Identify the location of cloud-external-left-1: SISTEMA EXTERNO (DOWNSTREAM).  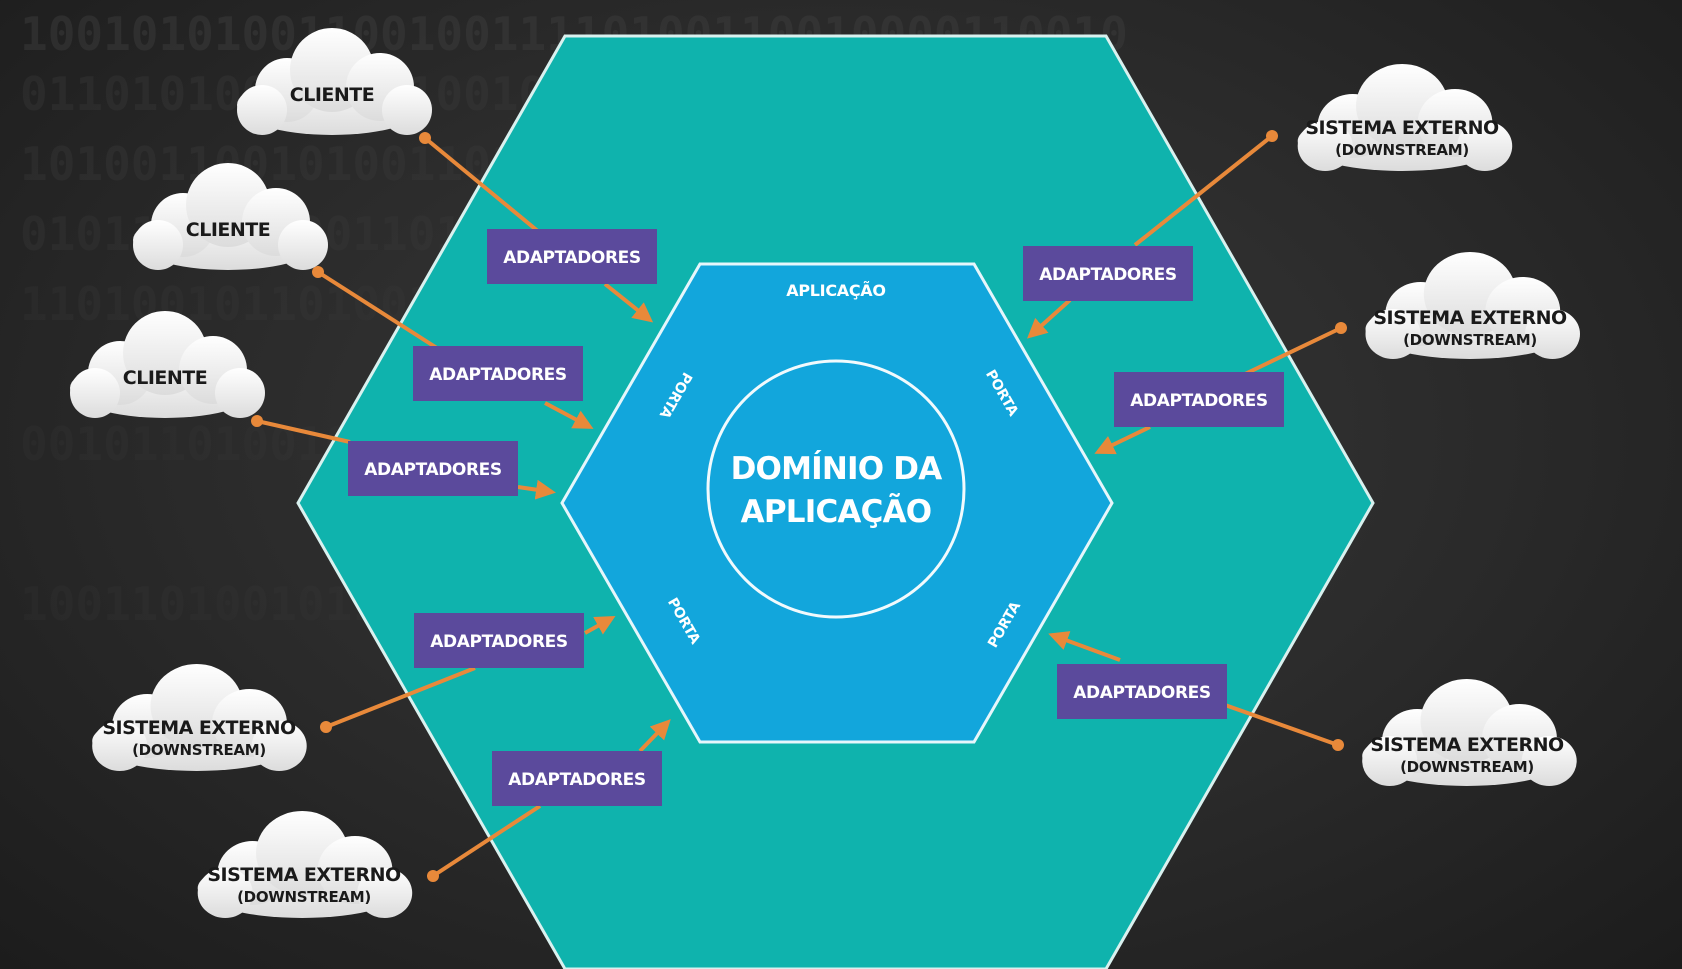
(199, 717).